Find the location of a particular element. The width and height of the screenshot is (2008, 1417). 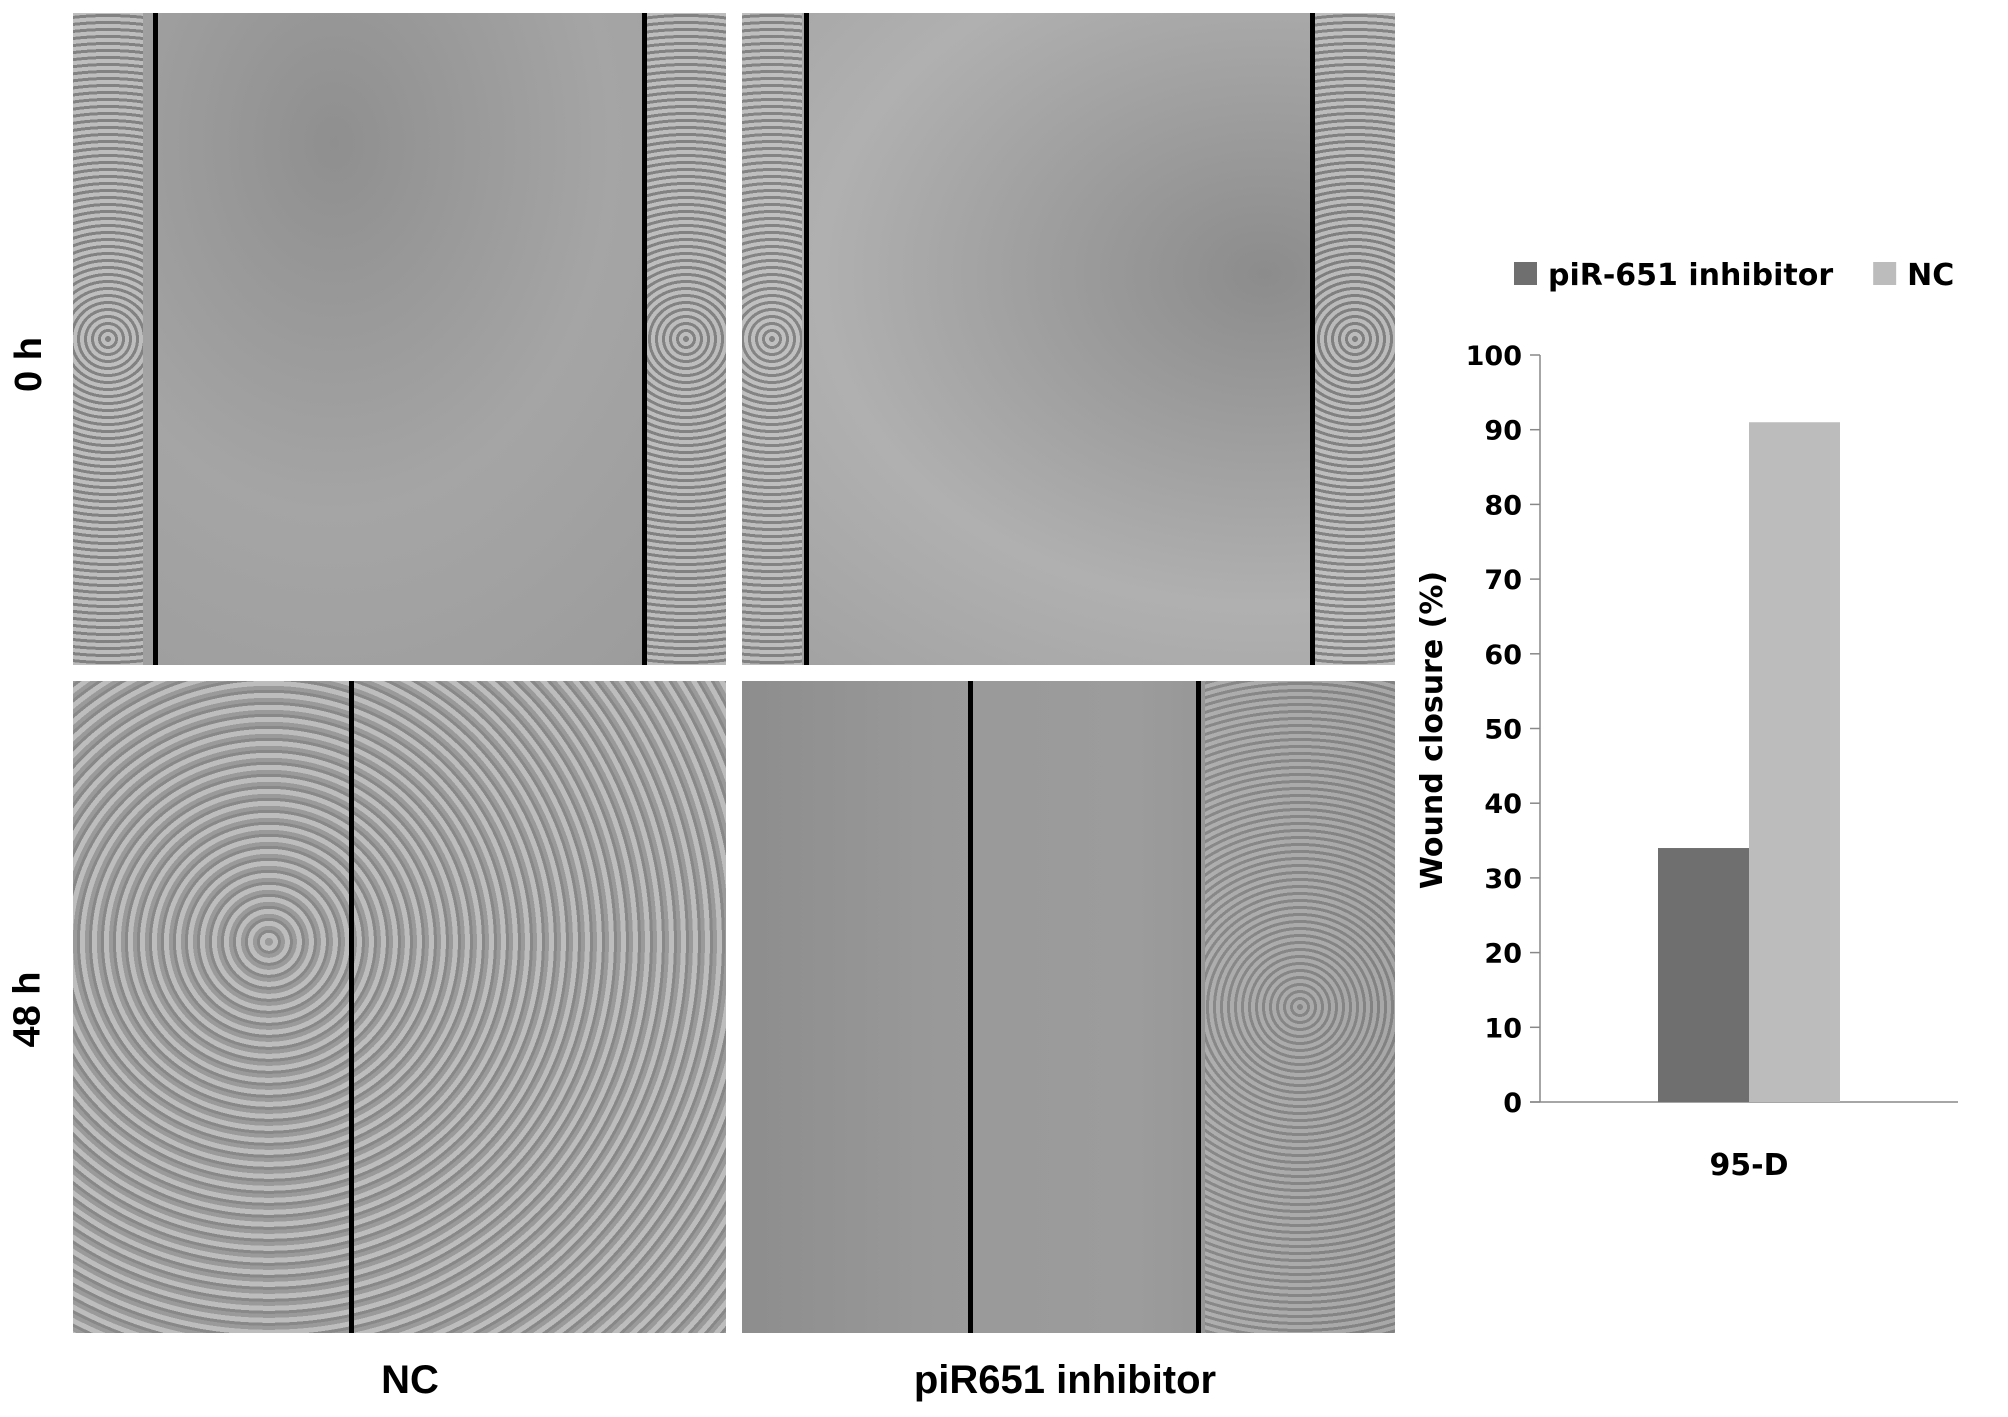

column-label-inhibitor: piR651 inhibitor is located at coordinates (1065, 1380).